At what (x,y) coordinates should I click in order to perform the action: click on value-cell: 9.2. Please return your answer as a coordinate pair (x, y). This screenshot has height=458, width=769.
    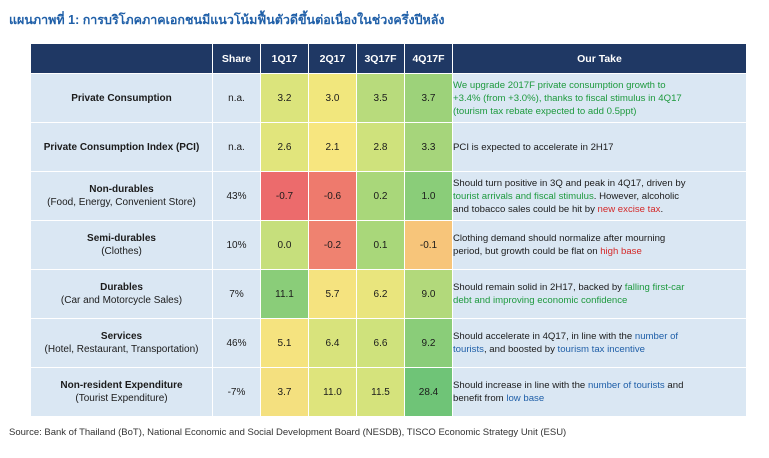
    Looking at the image, I should click on (428, 343).